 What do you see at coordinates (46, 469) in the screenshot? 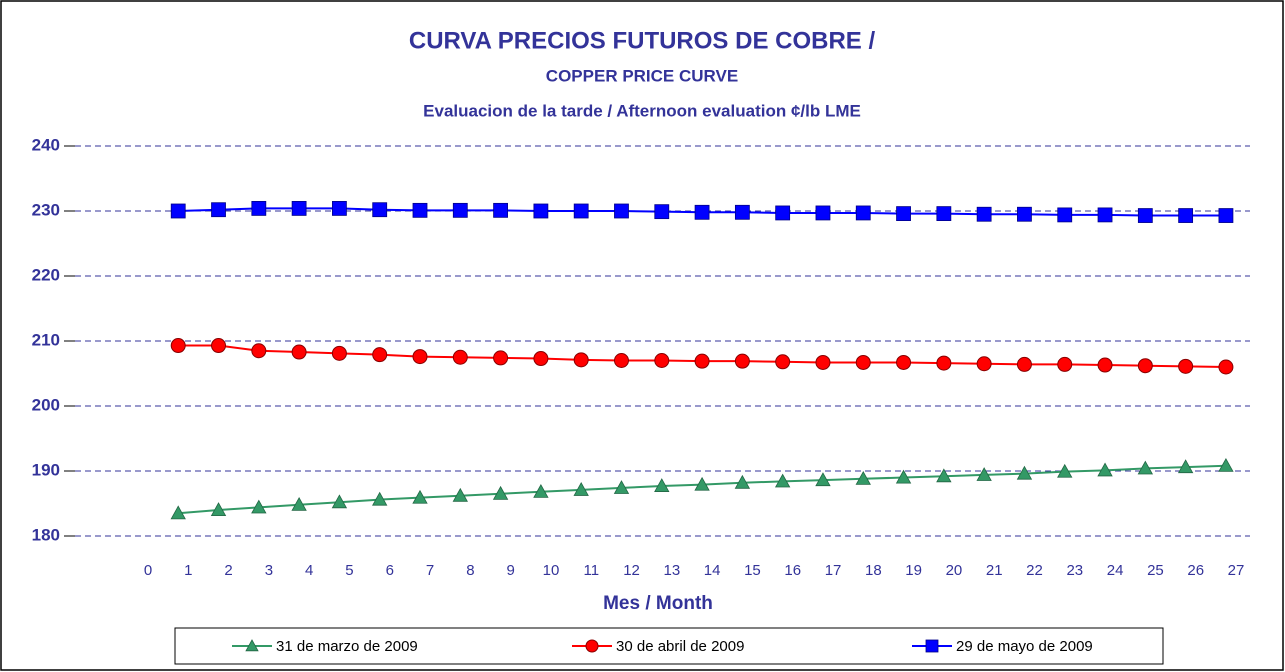
I see `y-tick-label: 190` at bounding box center [46, 469].